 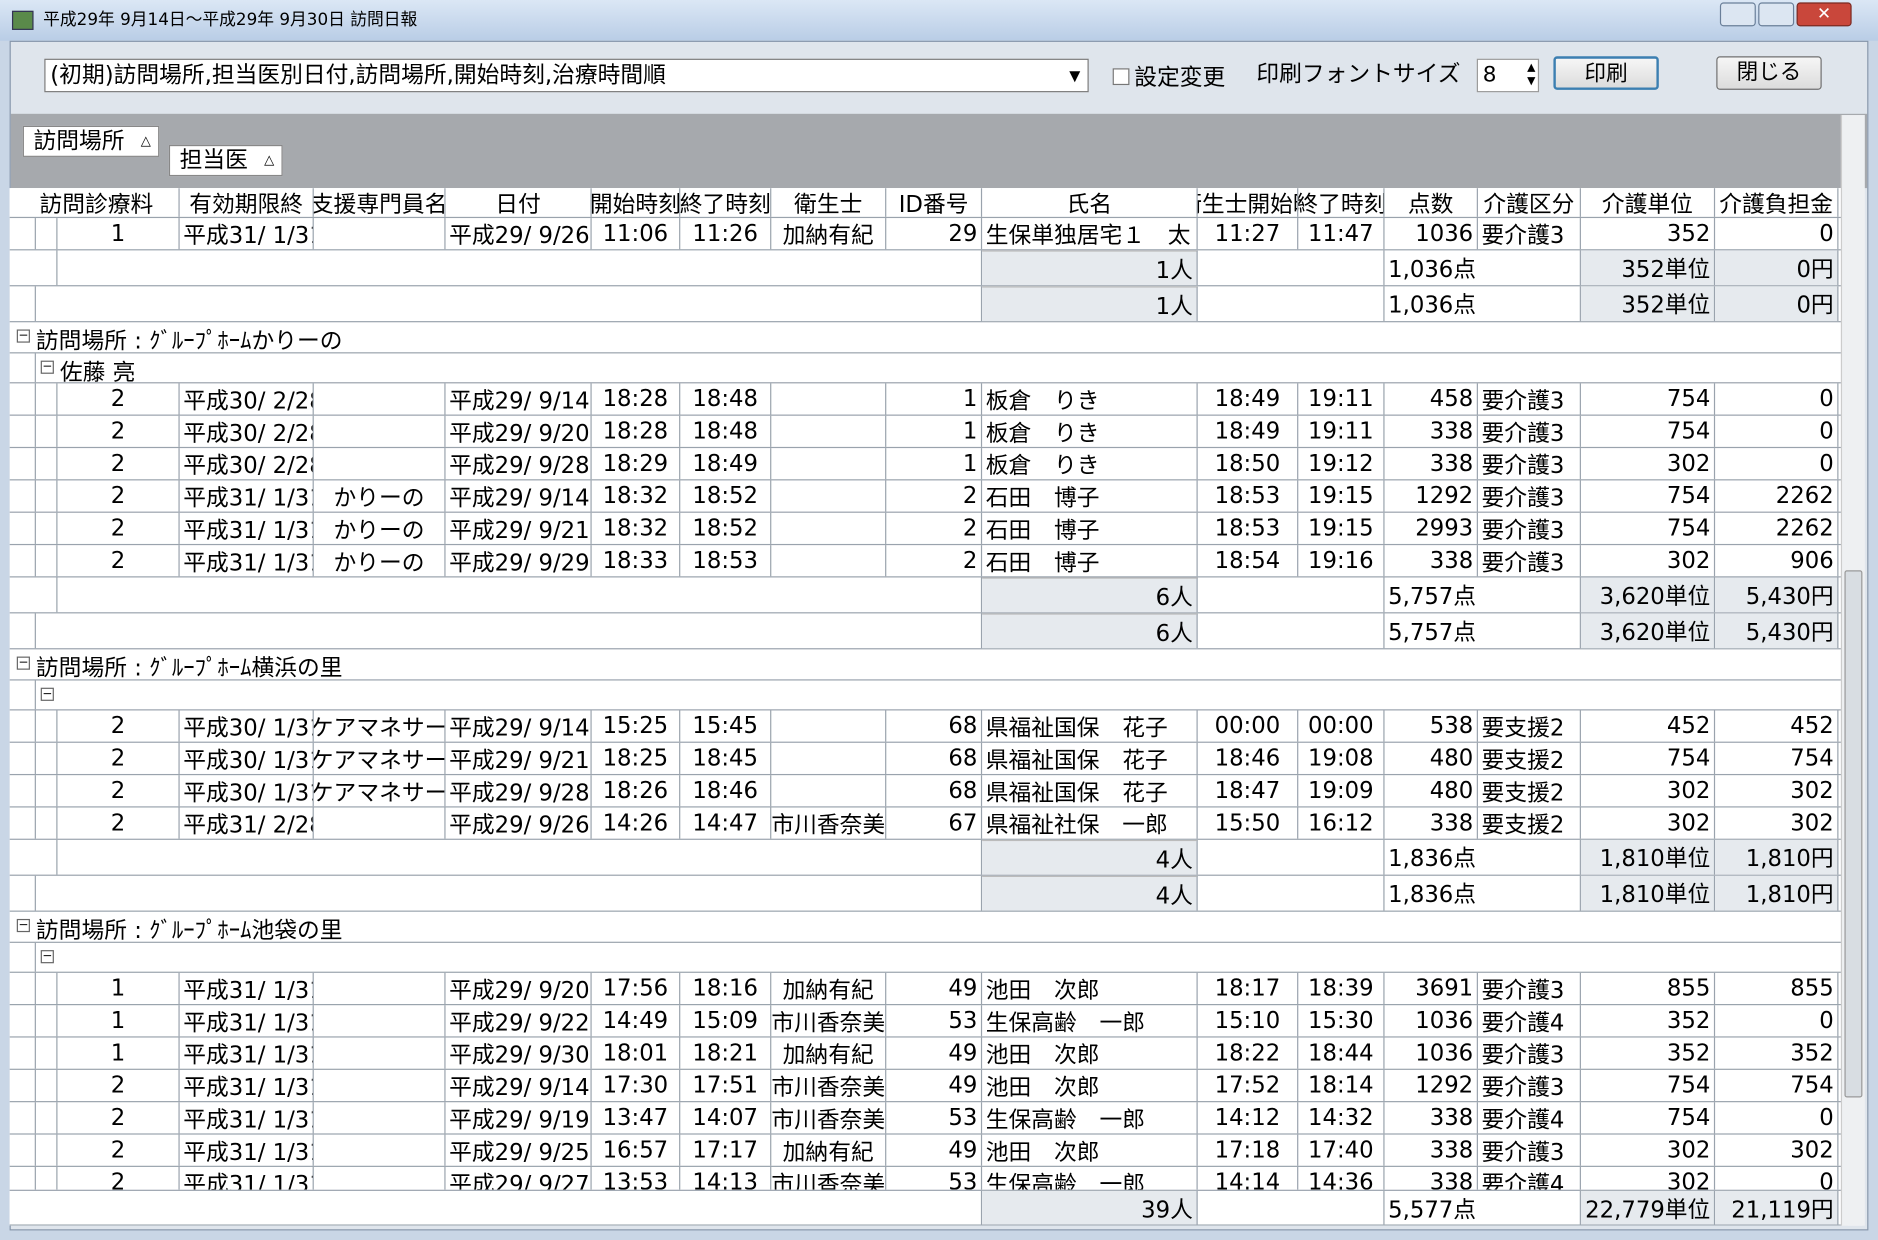 I want to click on grid-cell: 18:53, so click(x=726, y=561).